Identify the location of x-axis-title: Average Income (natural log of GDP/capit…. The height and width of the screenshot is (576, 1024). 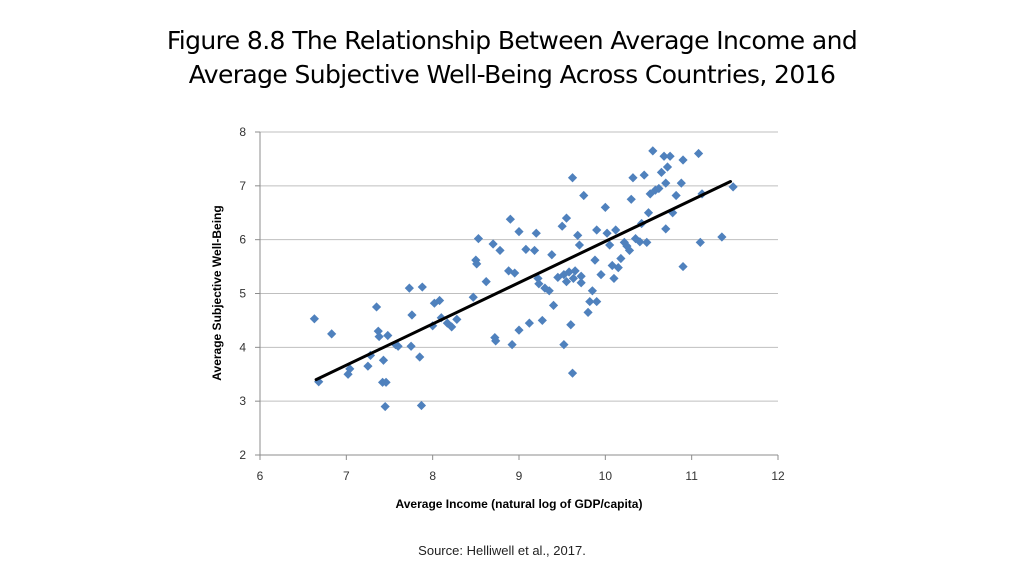
(519, 504).